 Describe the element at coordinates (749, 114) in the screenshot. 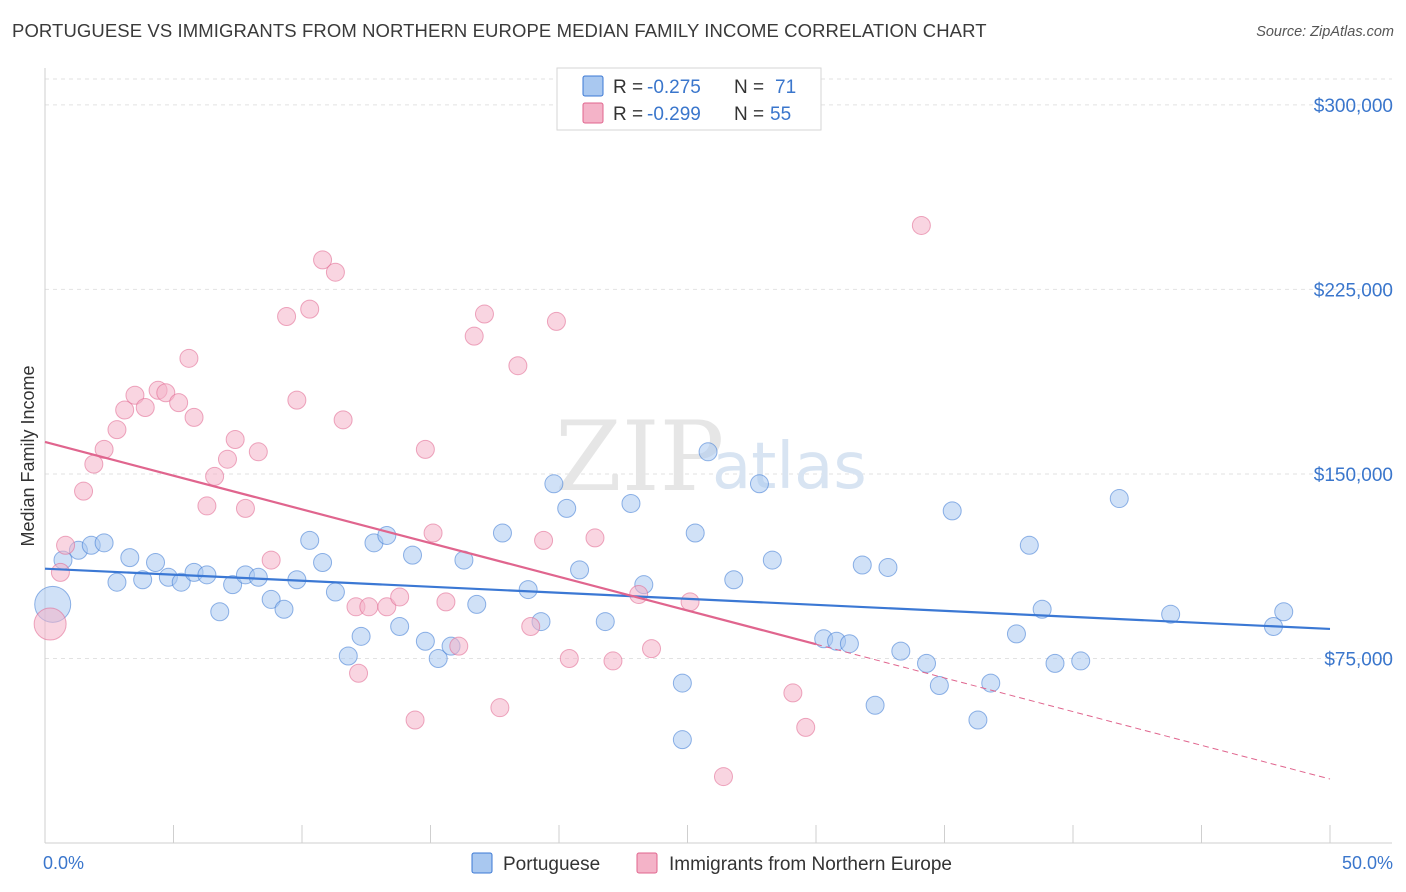

I see `legend-n-label: N =` at that location.